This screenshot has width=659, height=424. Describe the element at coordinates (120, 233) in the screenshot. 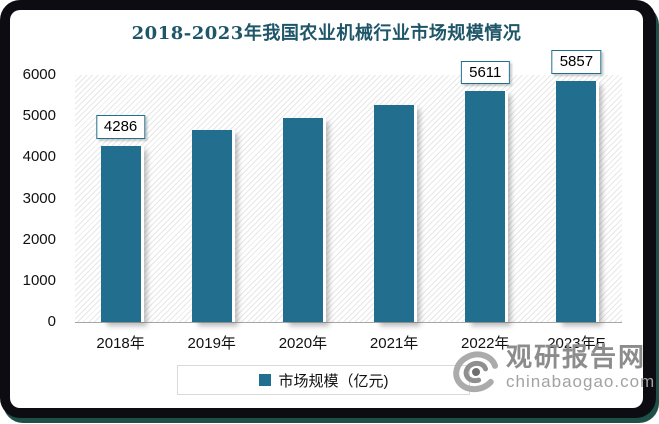

I see `bar-2018年` at that location.